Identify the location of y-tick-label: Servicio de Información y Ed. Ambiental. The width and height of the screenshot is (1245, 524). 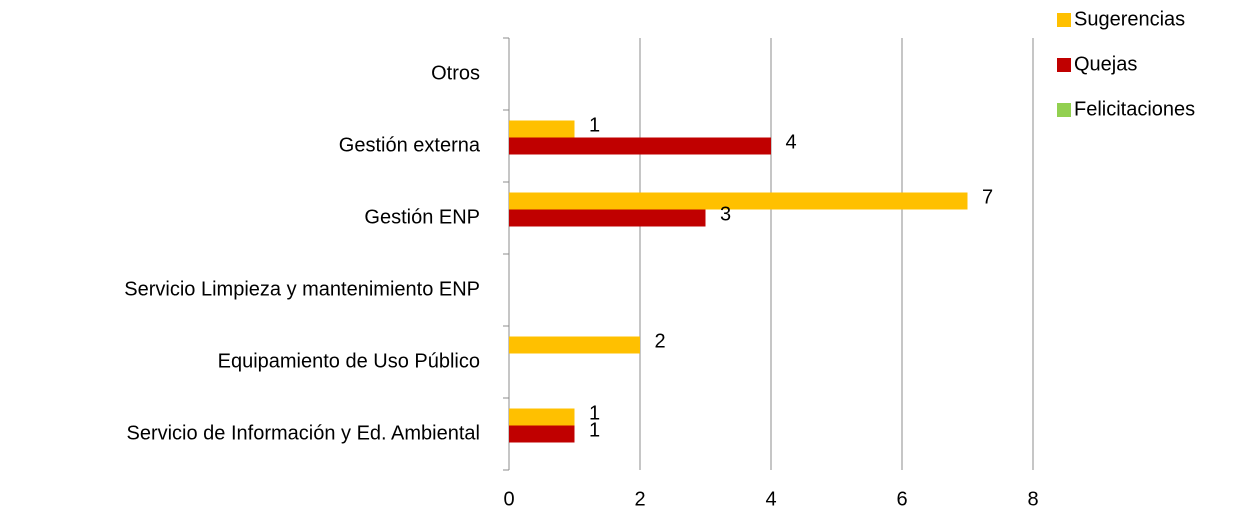
(303, 433).